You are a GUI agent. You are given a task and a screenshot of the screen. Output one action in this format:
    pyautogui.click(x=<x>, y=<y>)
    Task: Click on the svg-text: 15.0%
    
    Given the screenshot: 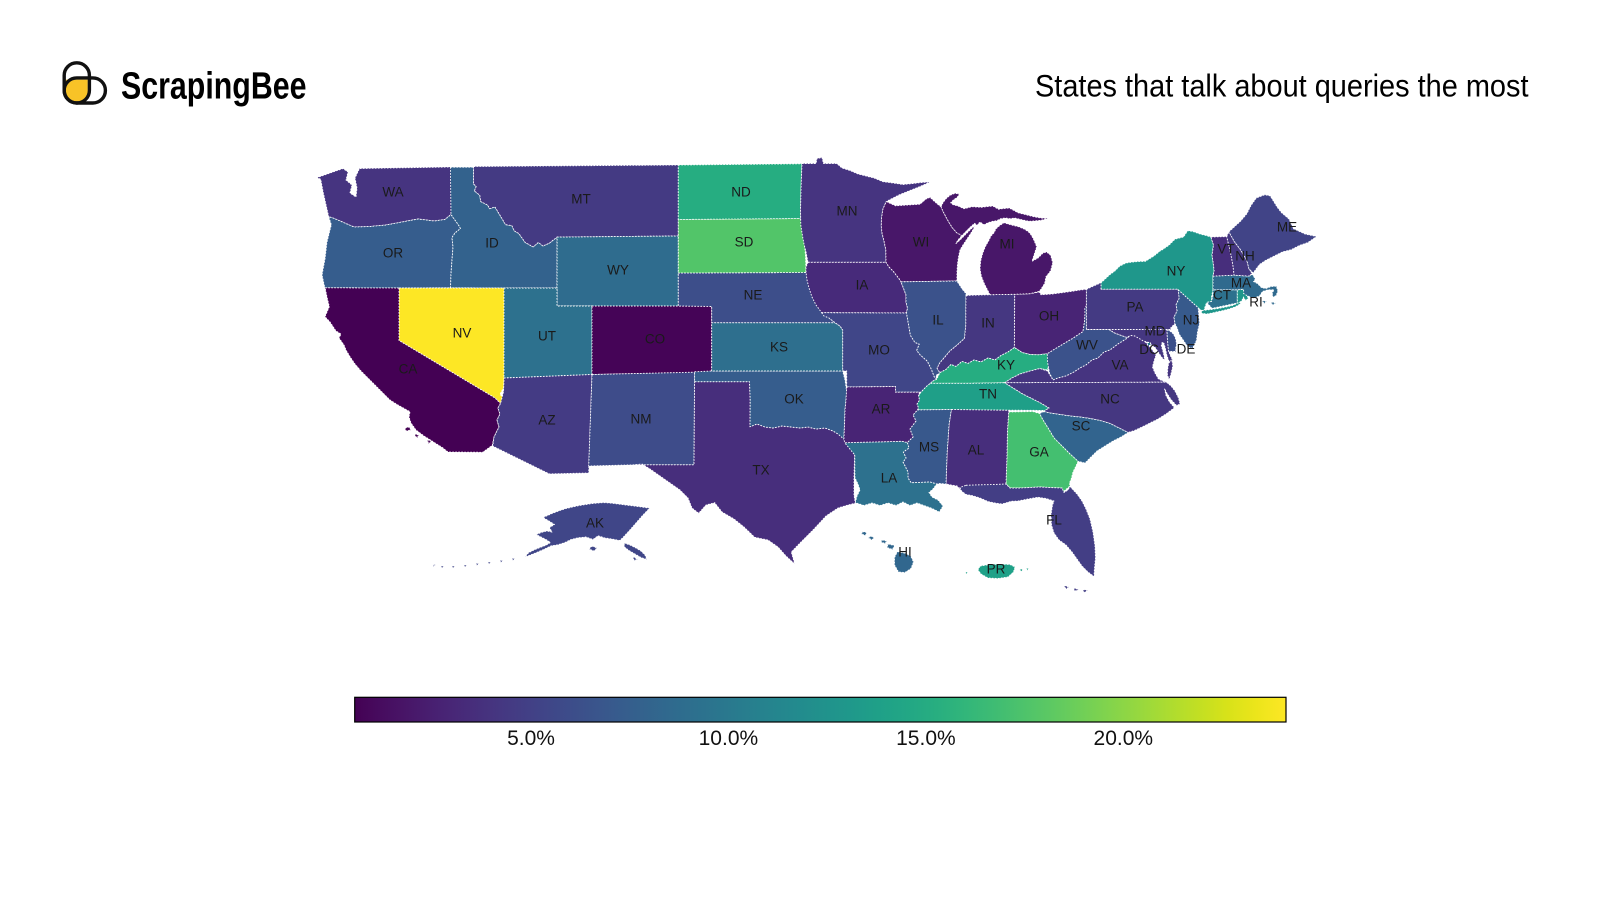 What is the action you would take?
    pyautogui.click(x=926, y=738)
    